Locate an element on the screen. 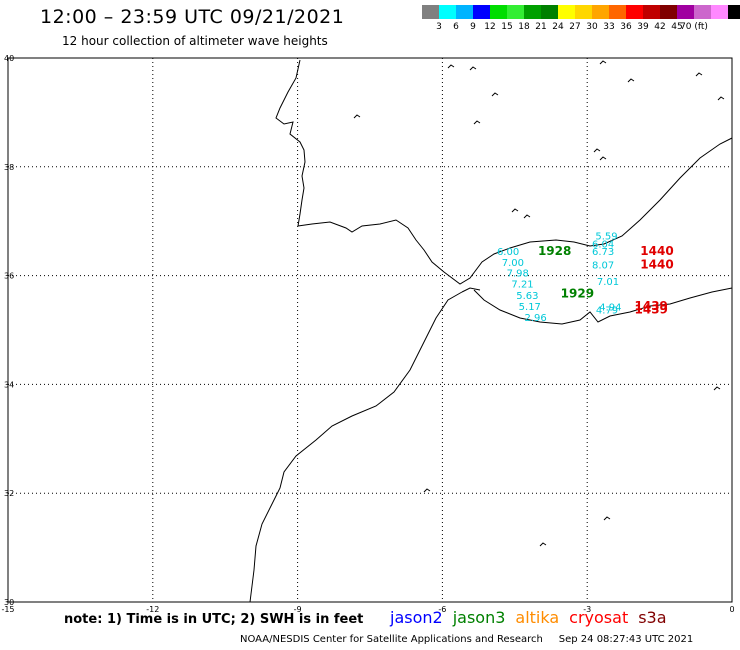  color-scale-labels: 3 6 9 12 15 18 21 24 27 30 33 36 39 42 45 70 (ft) is located at coordinates (581, 28).